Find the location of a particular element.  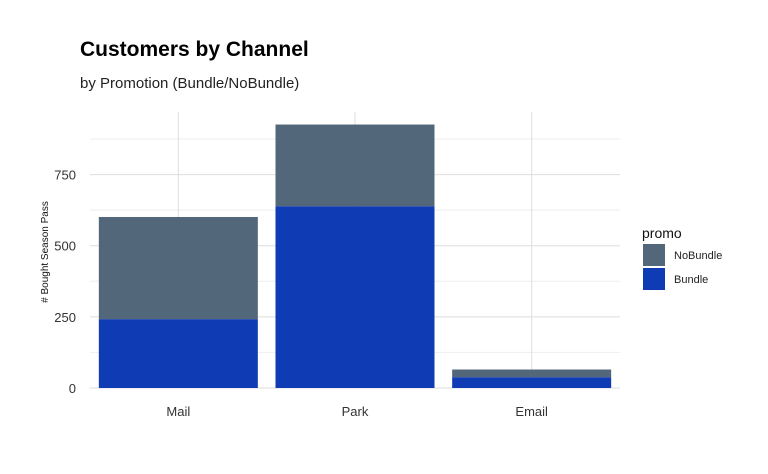

legend: promo NoBundle Bundle is located at coordinates (682, 257).